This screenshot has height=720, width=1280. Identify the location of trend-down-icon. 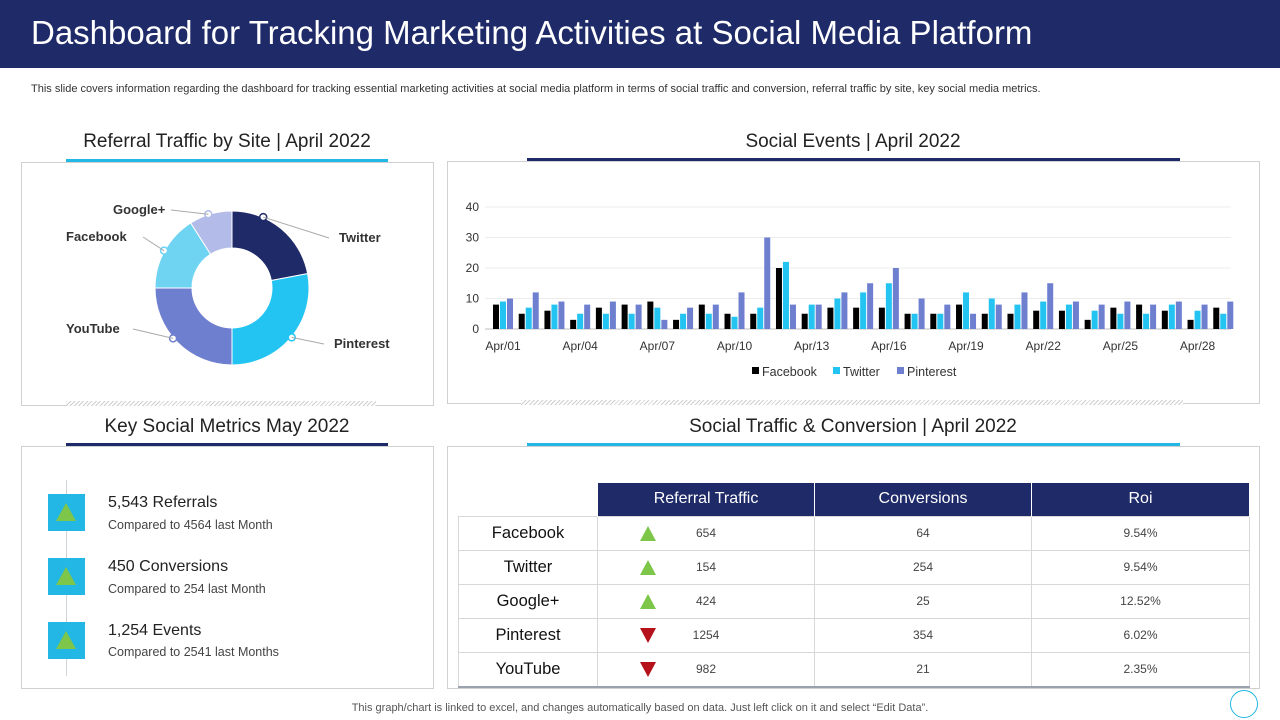
(648, 635).